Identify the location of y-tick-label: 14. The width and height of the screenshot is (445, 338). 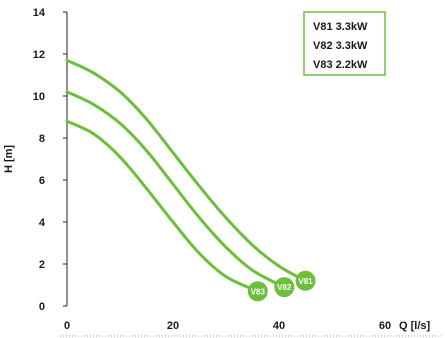
(39, 13).